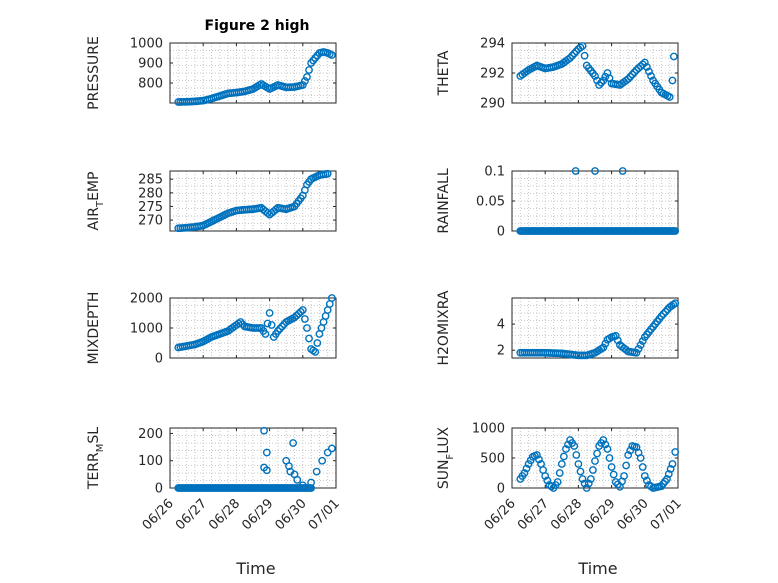 Image resolution: width=778 pixels, height=583 pixels. I want to click on y-tick-label: 500, so click(492, 459).